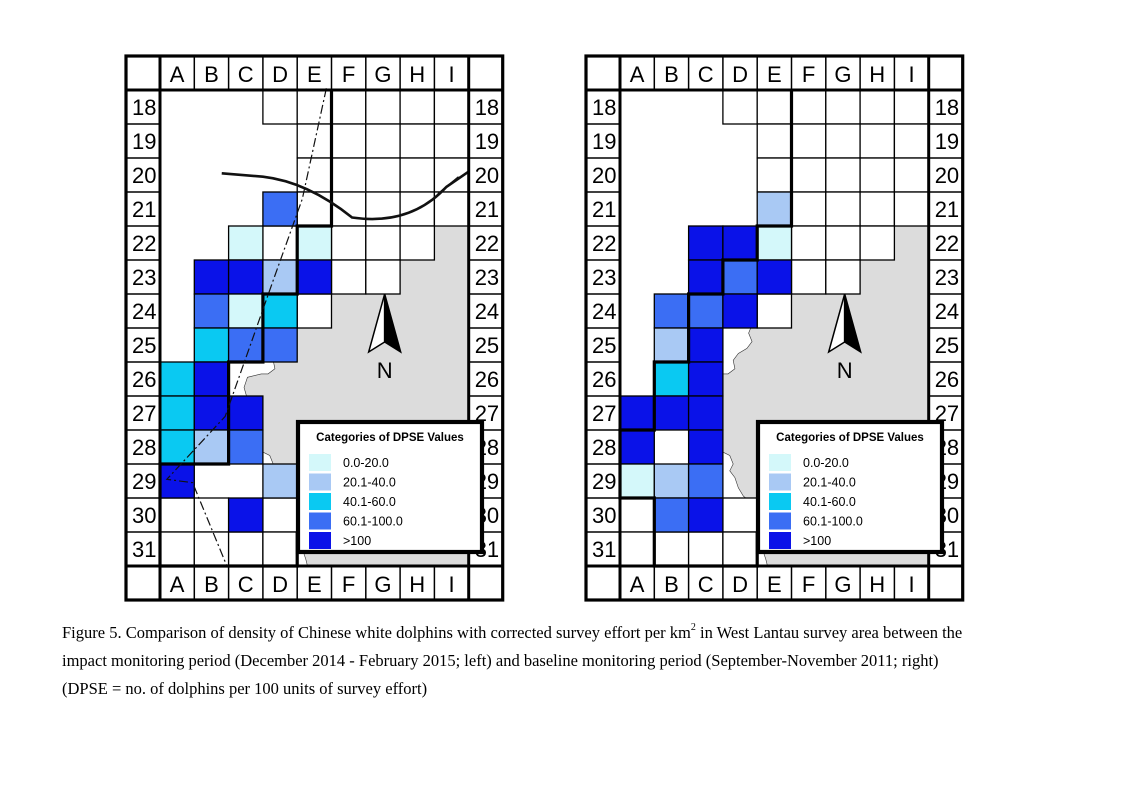 This screenshot has height=793, width=1123. Describe the element at coordinates (417, 141) in the screenshot. I see `grid-cell-H19` at that location.